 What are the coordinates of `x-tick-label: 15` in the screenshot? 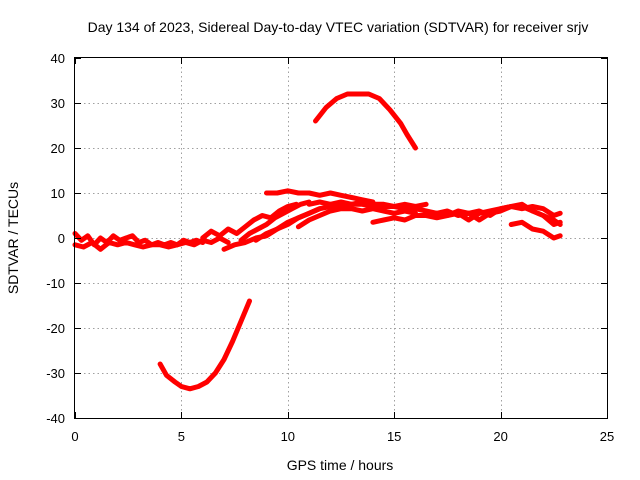 It's located at (394, 436).